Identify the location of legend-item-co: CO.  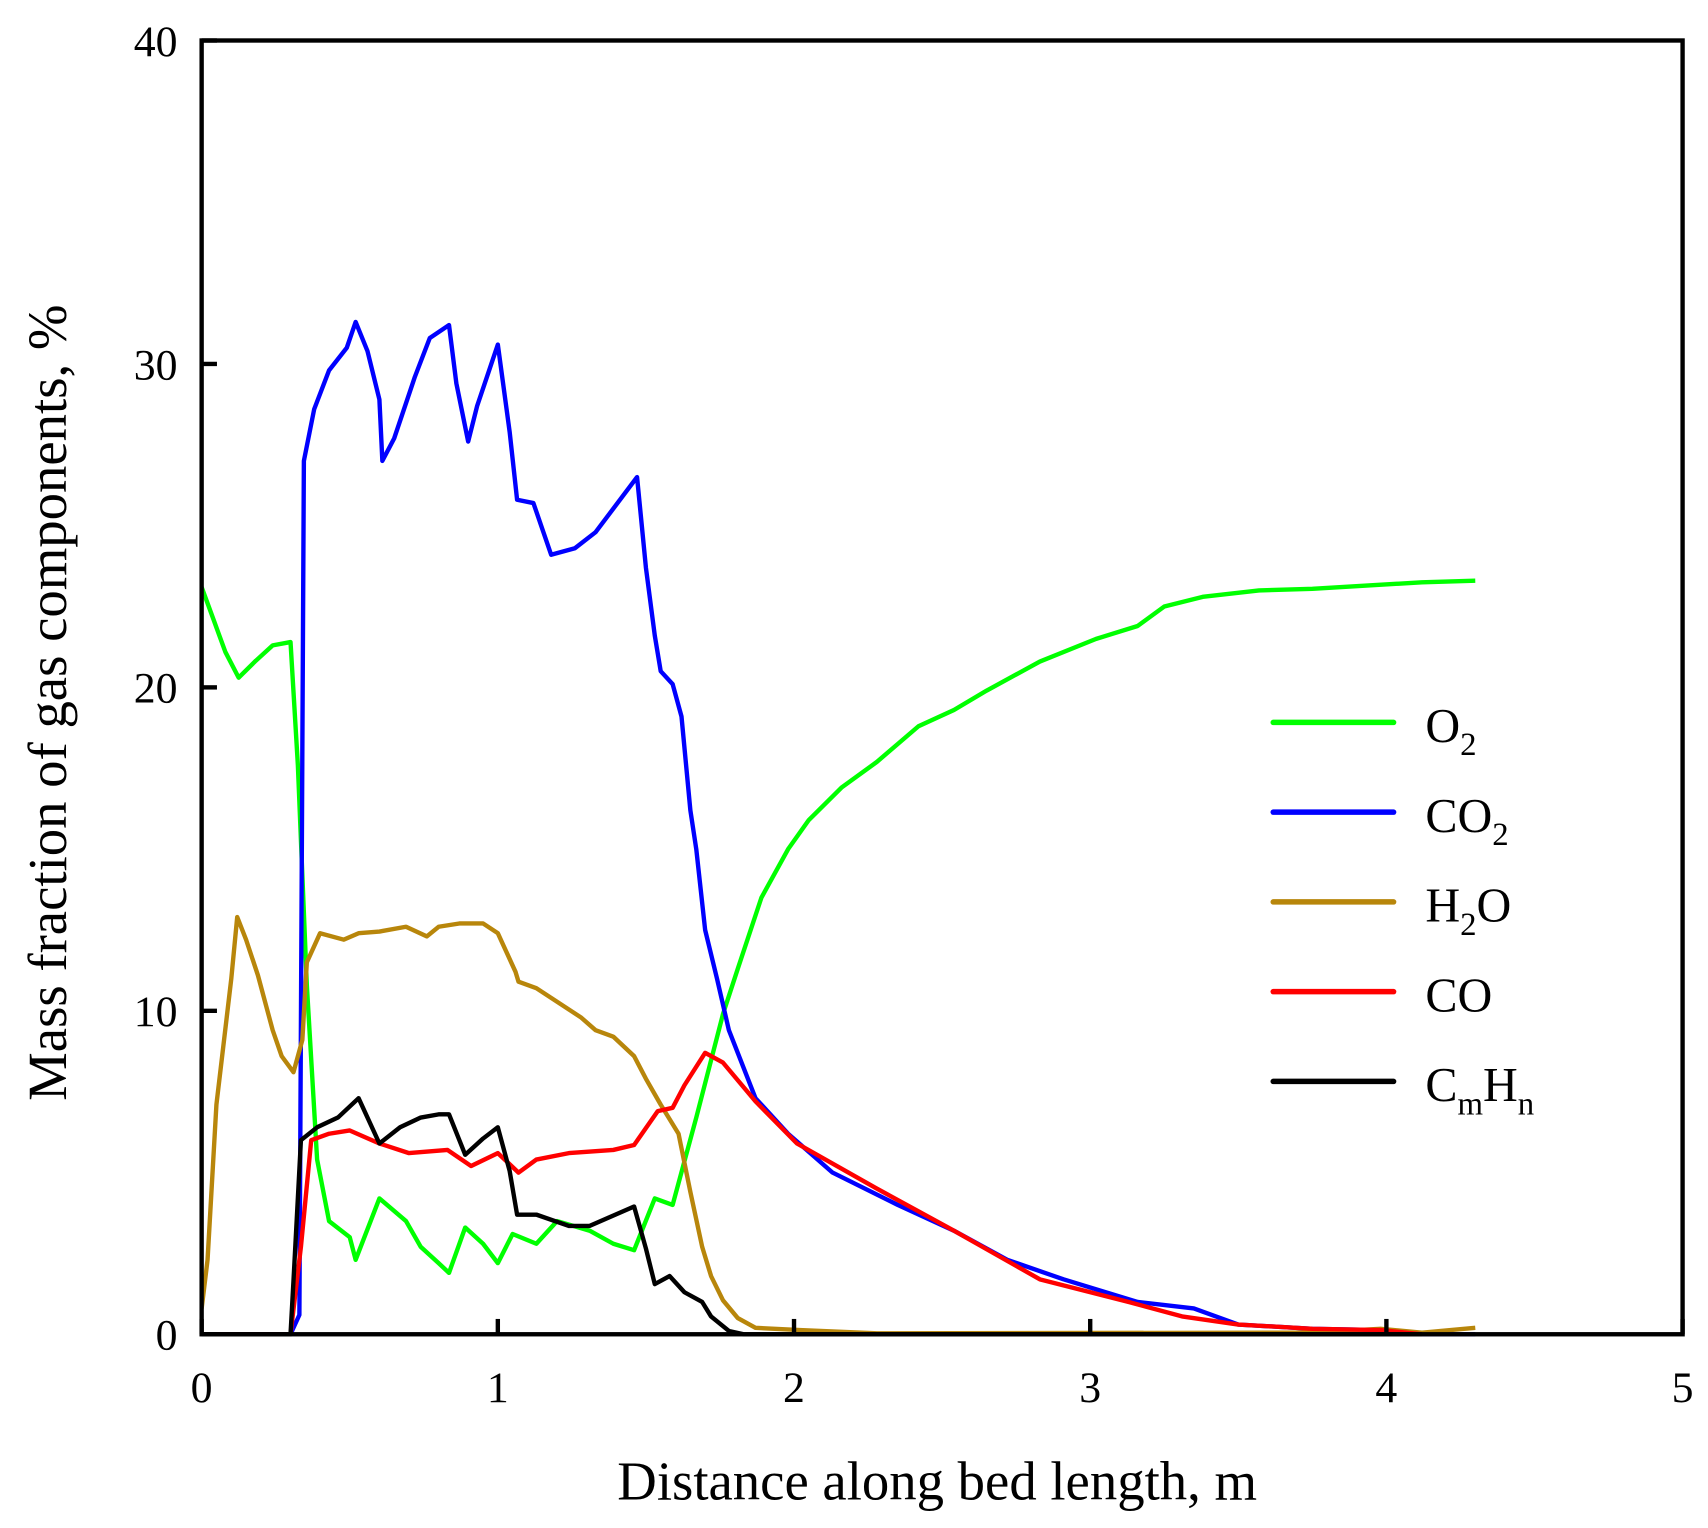
(1381, 995).